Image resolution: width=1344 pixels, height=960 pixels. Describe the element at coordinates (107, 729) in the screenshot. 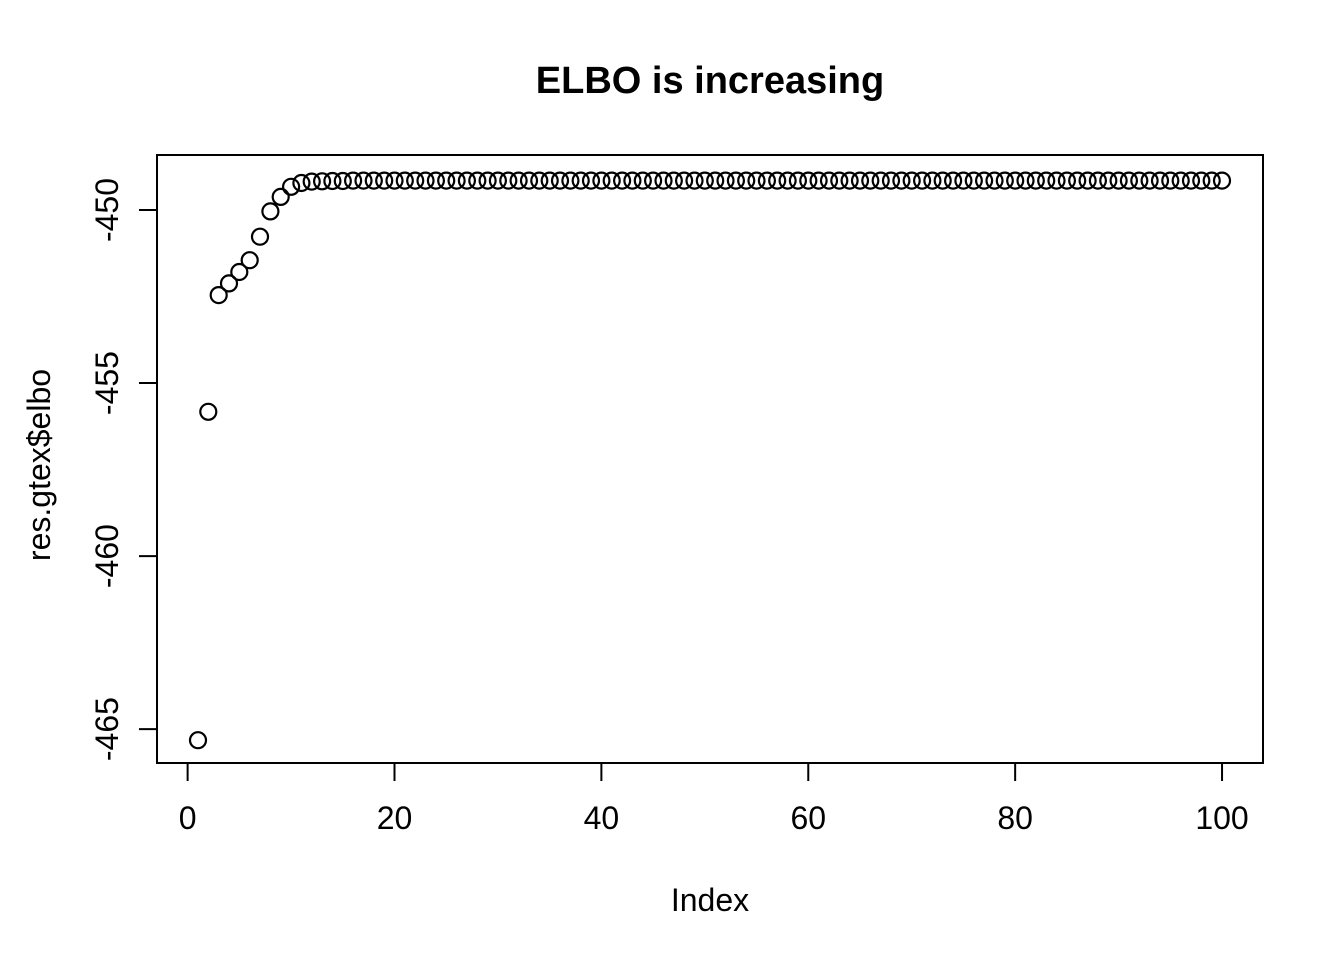

I see `y-tick-label: -465` at that location.